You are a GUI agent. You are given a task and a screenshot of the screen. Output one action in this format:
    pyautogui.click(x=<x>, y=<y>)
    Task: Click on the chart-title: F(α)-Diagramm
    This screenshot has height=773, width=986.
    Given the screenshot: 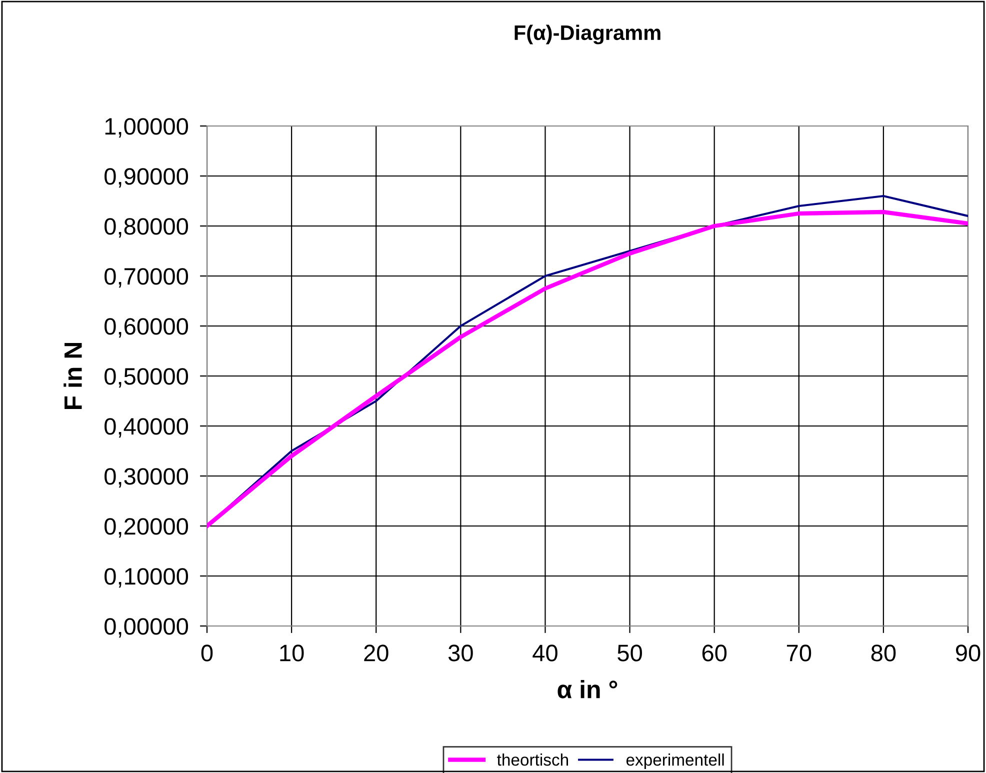 What is the action you would take?
    pyautogui.click(x=587, y=34)
    